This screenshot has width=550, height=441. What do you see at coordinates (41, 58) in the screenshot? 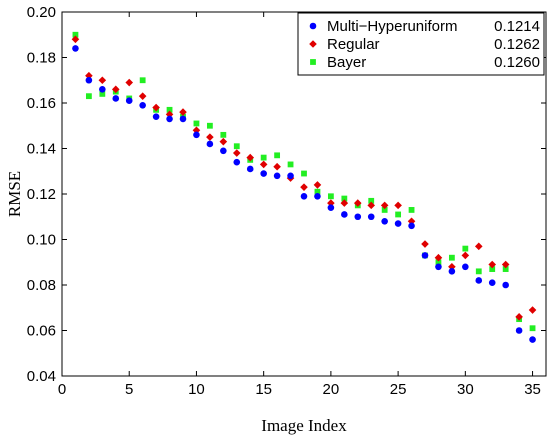
I see `y-tick-label: 0.18` at bounding box center [41, 58].